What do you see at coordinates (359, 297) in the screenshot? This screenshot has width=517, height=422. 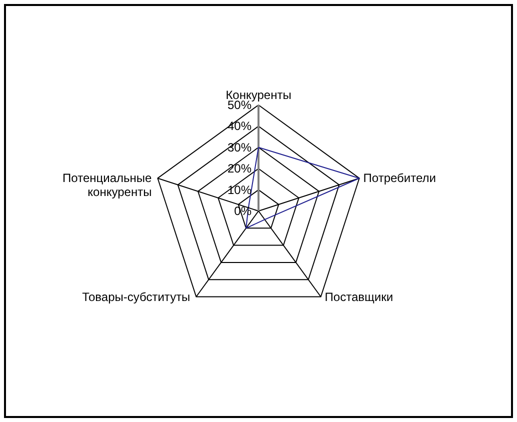 I see `spoke-label: Поставщики` at bounding box center [359, 297].